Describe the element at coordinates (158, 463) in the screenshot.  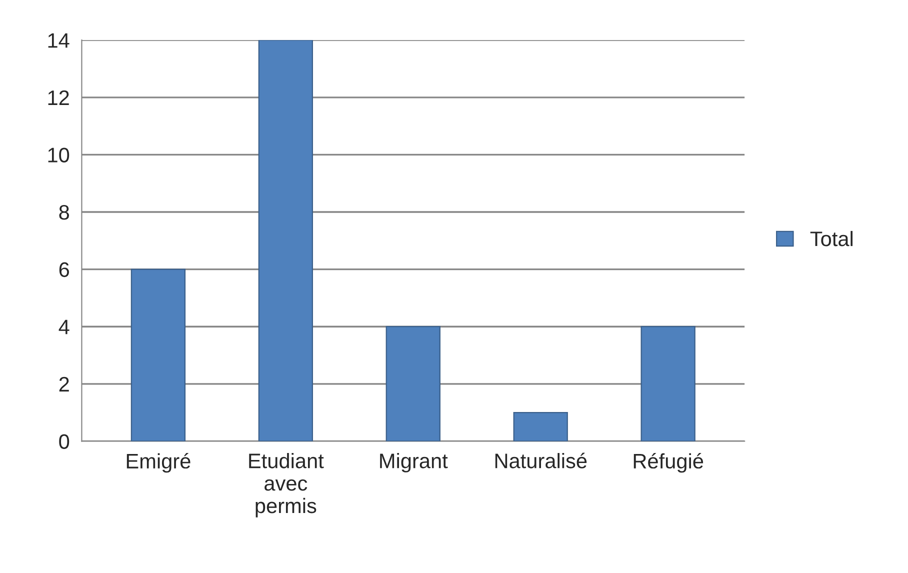
I see `x-tick-label: Emigré` at that location.